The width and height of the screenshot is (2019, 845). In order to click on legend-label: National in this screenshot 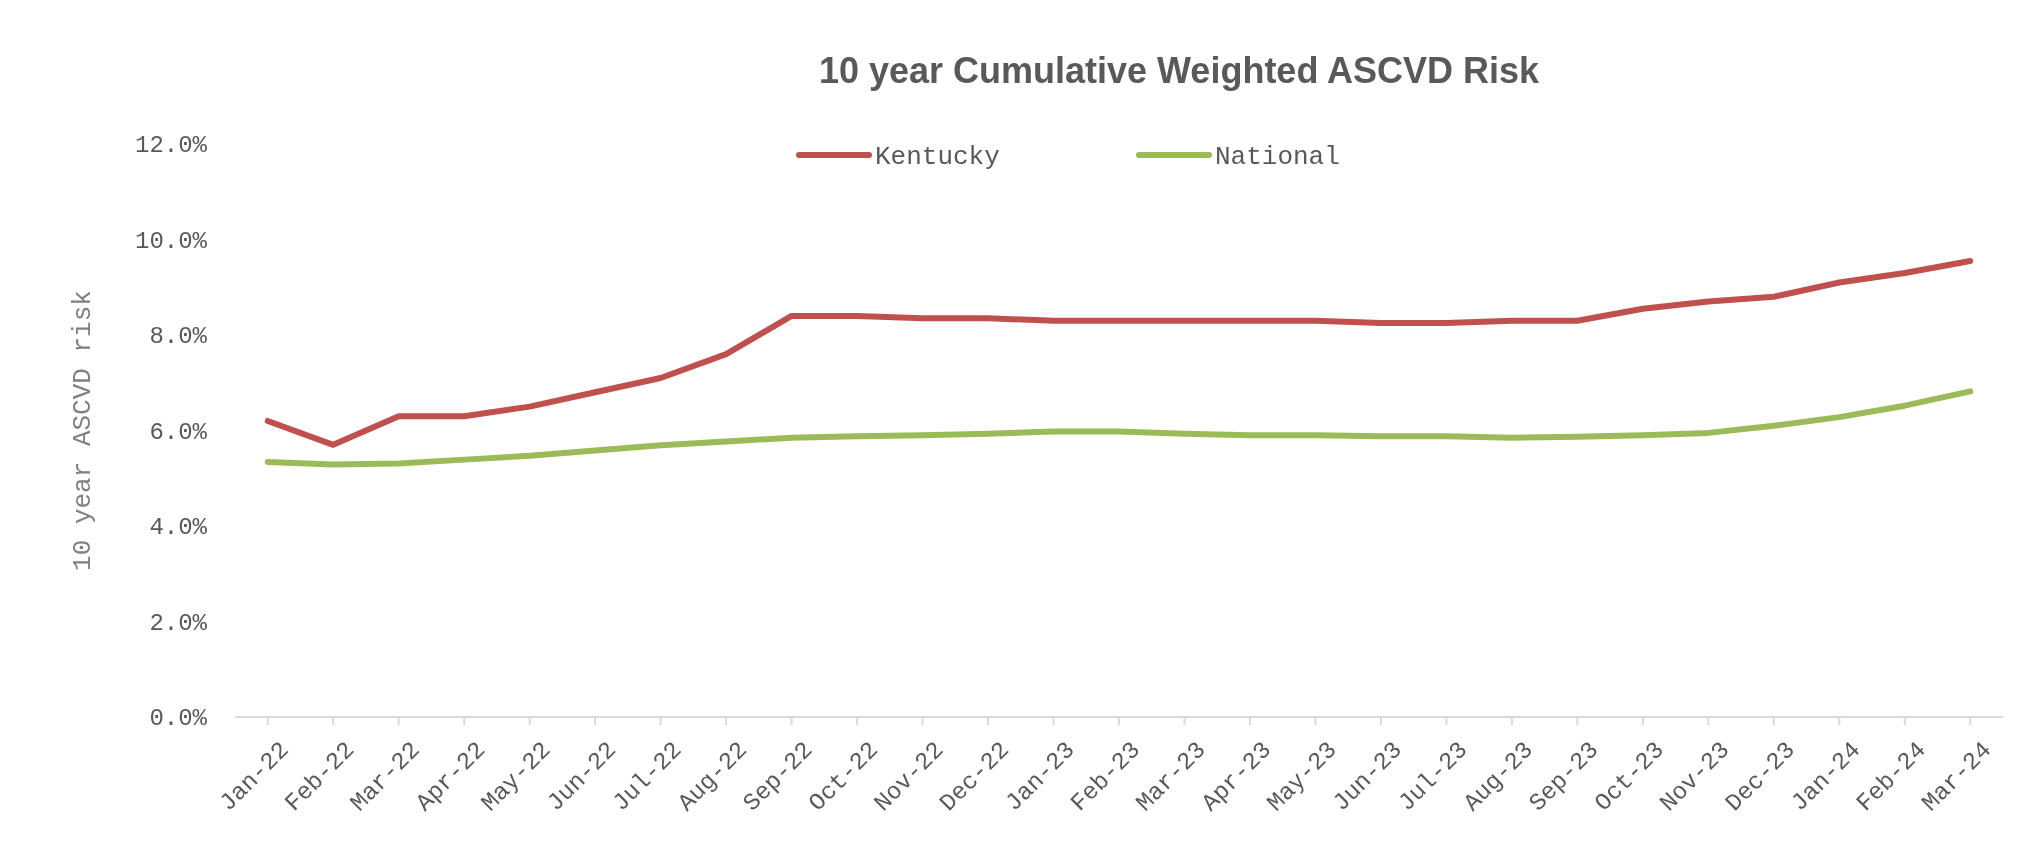, I will do `click(1277, 157)`.